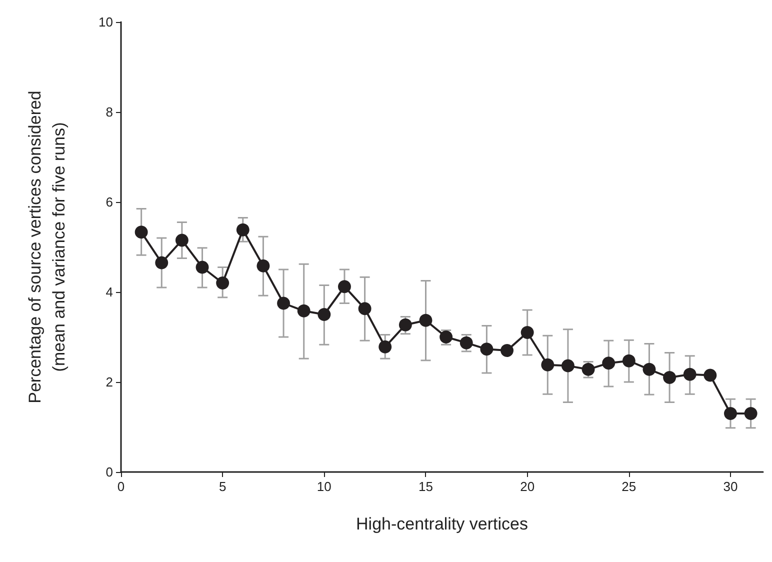 The height and width of the screenshot is (562, 772). What do you see at coordinates (730, 486) in the screenshot?
I see `x-tick-label: 30` at bounding box center [730, 486].